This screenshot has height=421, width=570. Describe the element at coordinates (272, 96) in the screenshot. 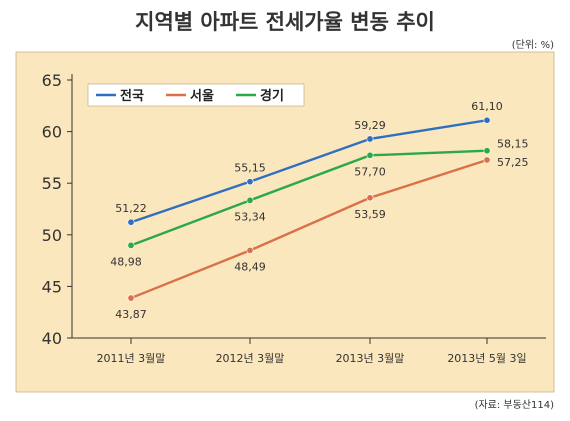

I see `legend-label: 경기` at that location.